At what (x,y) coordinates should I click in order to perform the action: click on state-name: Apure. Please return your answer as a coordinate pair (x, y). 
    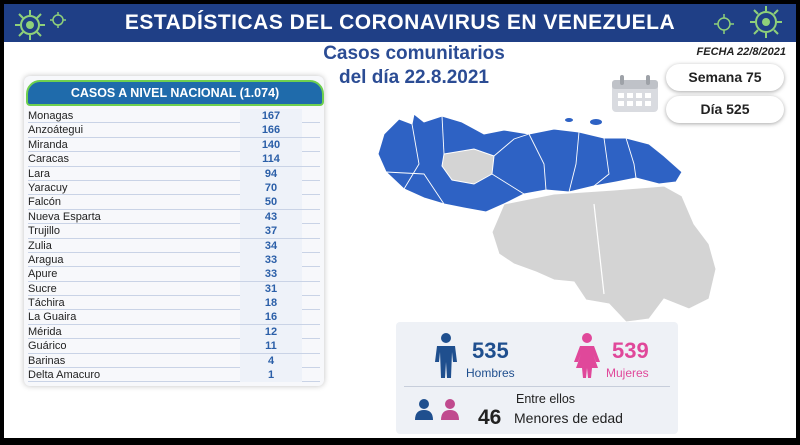
    Looking at the image, I should click on (43, 274).